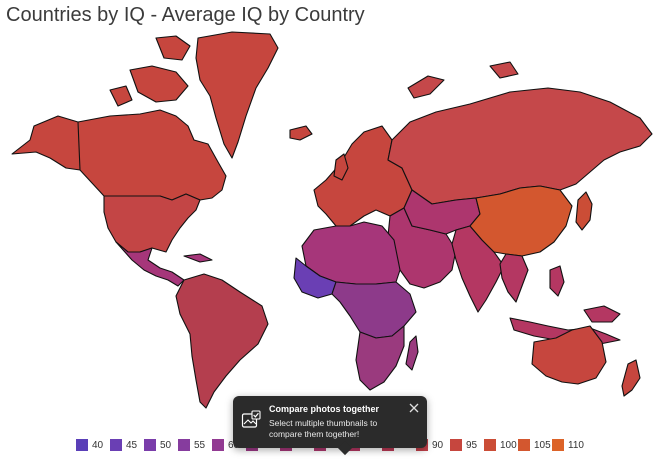  What do you see at coordinates (414, 408) in the screenshot?
I see `close-icon` at bounding box center [414, 408].